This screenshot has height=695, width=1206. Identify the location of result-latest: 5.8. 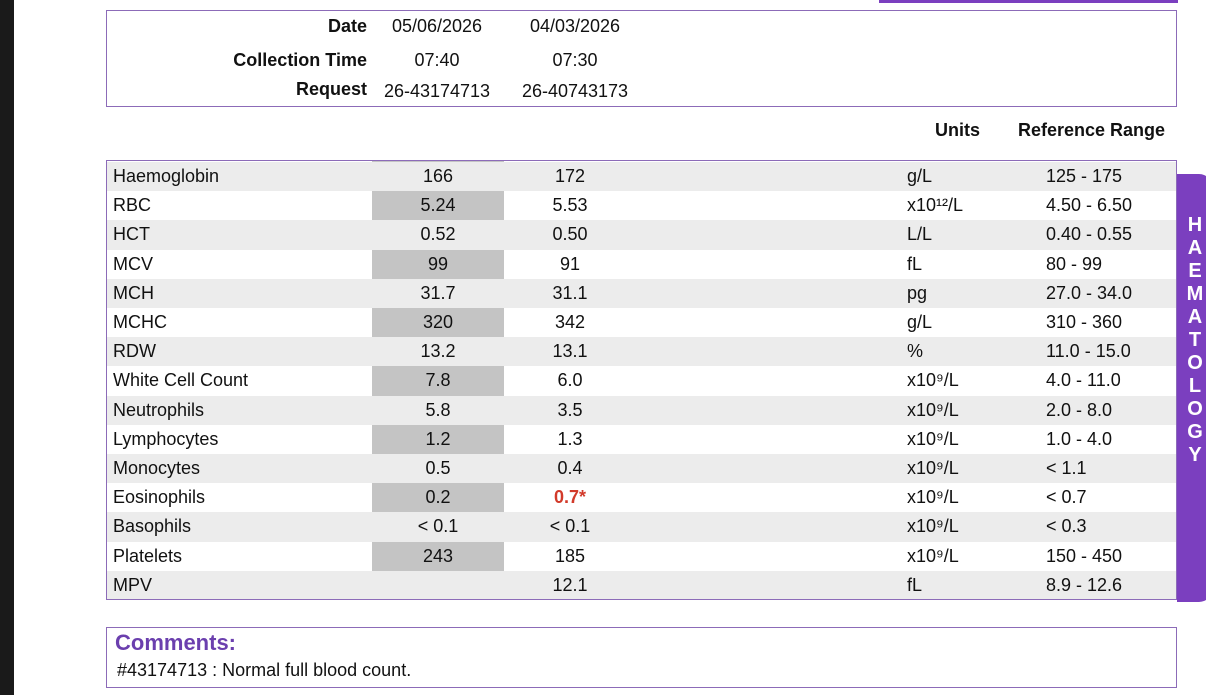
(438, 409).